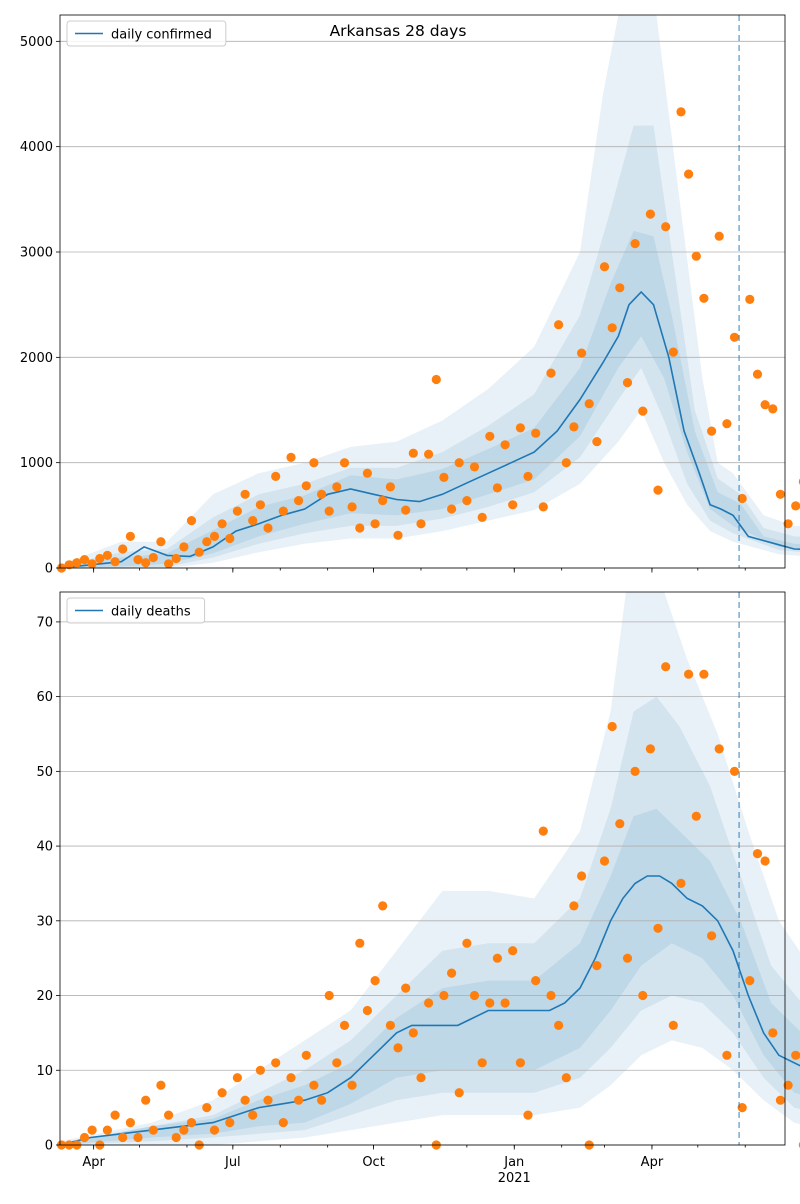  I want to click on confirmed-legend: daily confirmed, so click(146, 33).